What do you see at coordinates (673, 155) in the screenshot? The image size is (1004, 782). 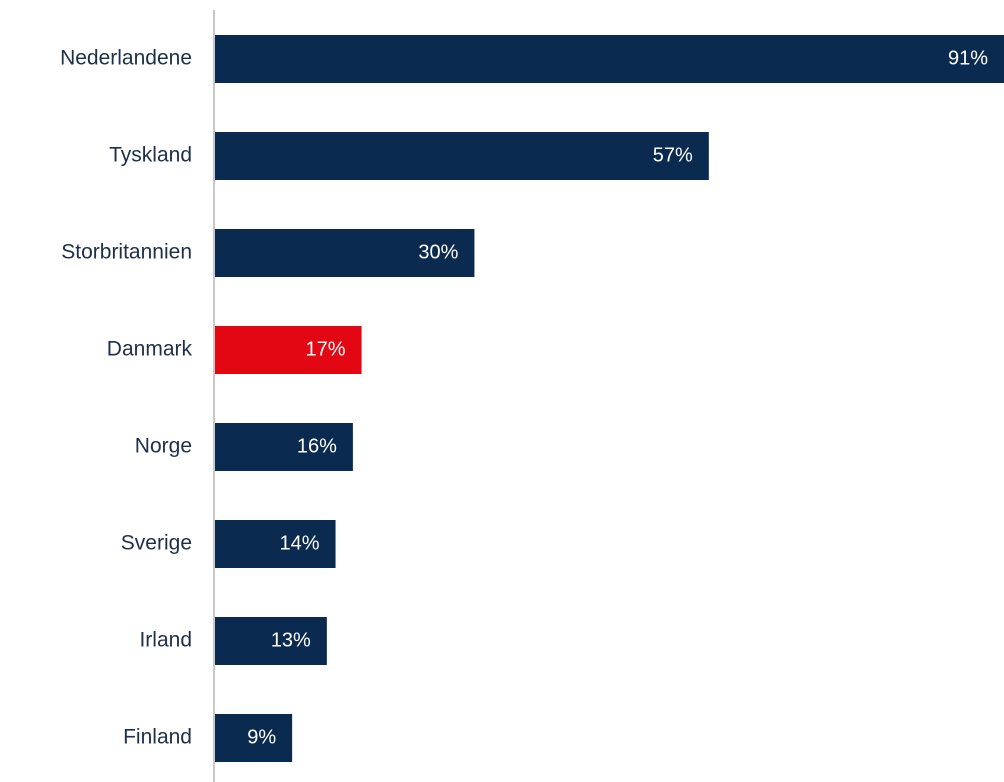 I see `value-label-tyskland: 57%` at bounding box center [673, 155].